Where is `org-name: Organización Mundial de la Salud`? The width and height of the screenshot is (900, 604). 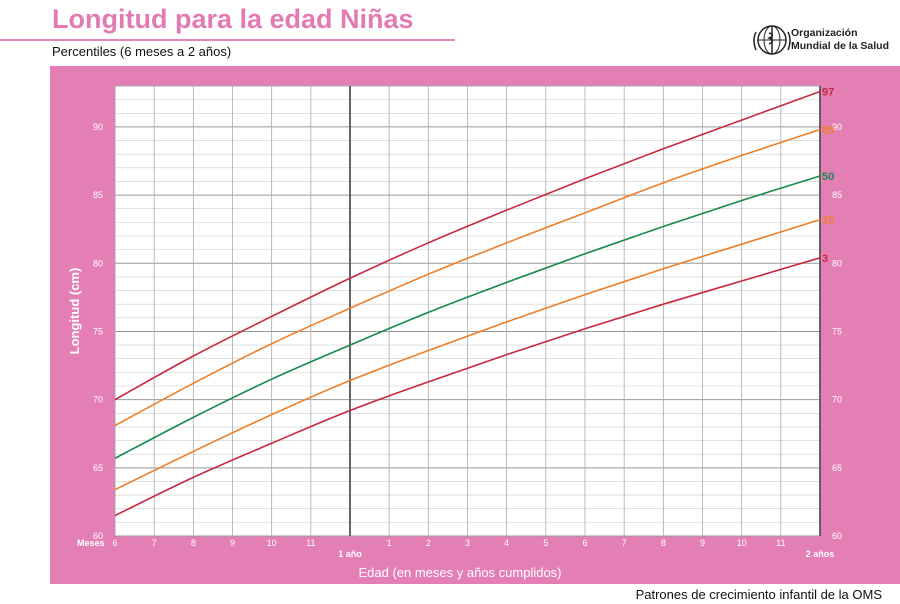
org-name: Organización Mundial de la Salud is located at coordinates (840, 40).